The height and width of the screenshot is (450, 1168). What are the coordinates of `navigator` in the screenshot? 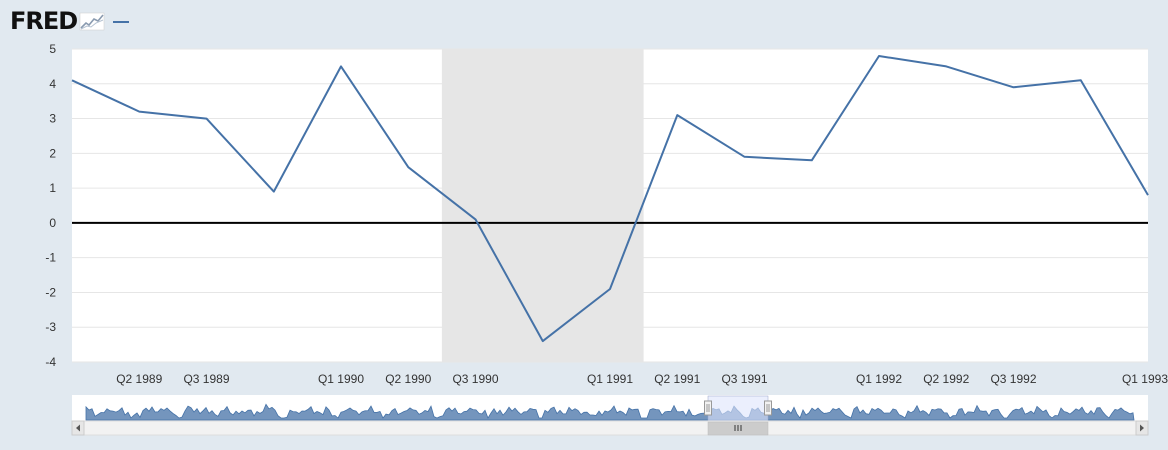 It's located at (610, 408).